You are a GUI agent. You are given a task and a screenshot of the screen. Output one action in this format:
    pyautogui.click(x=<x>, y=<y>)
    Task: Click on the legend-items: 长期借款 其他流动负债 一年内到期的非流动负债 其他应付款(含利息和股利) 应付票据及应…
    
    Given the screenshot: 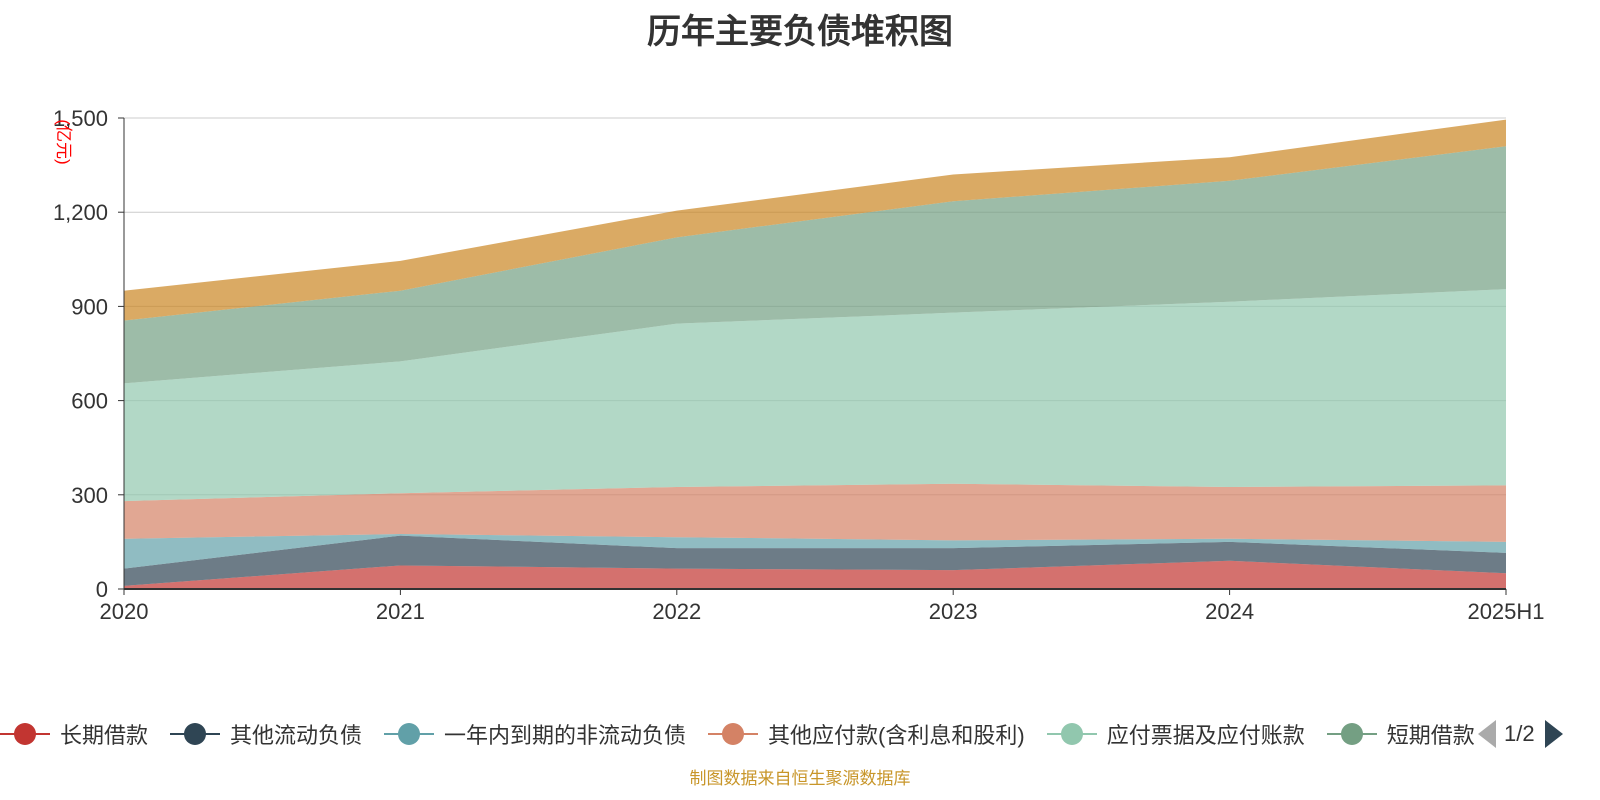 What is the action you would take?
    pyautogui.click(x=737, y=734)
    